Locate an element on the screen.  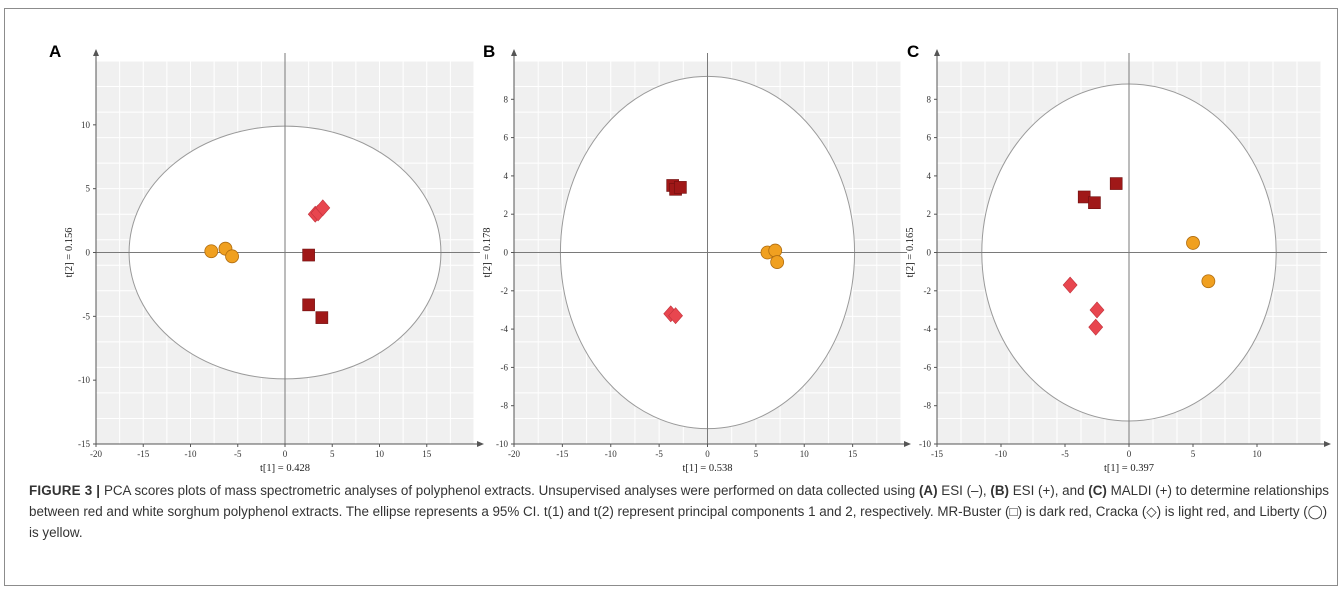
caption-panel-c: (C) is located at coordinates (1097, 490).